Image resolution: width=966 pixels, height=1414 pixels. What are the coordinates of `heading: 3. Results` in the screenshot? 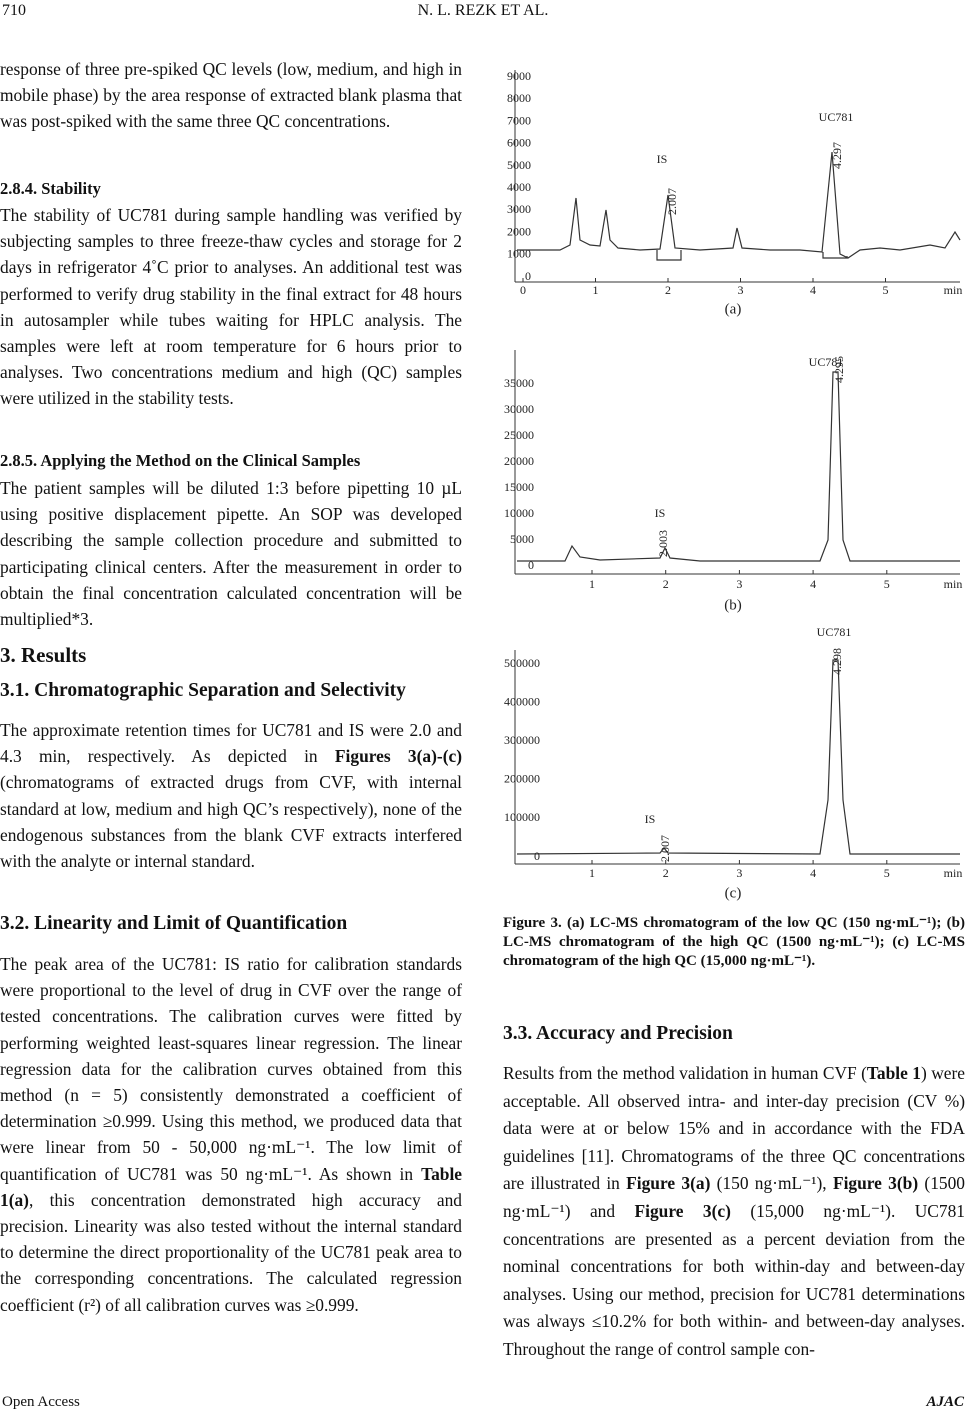 It's located at (43, 655).